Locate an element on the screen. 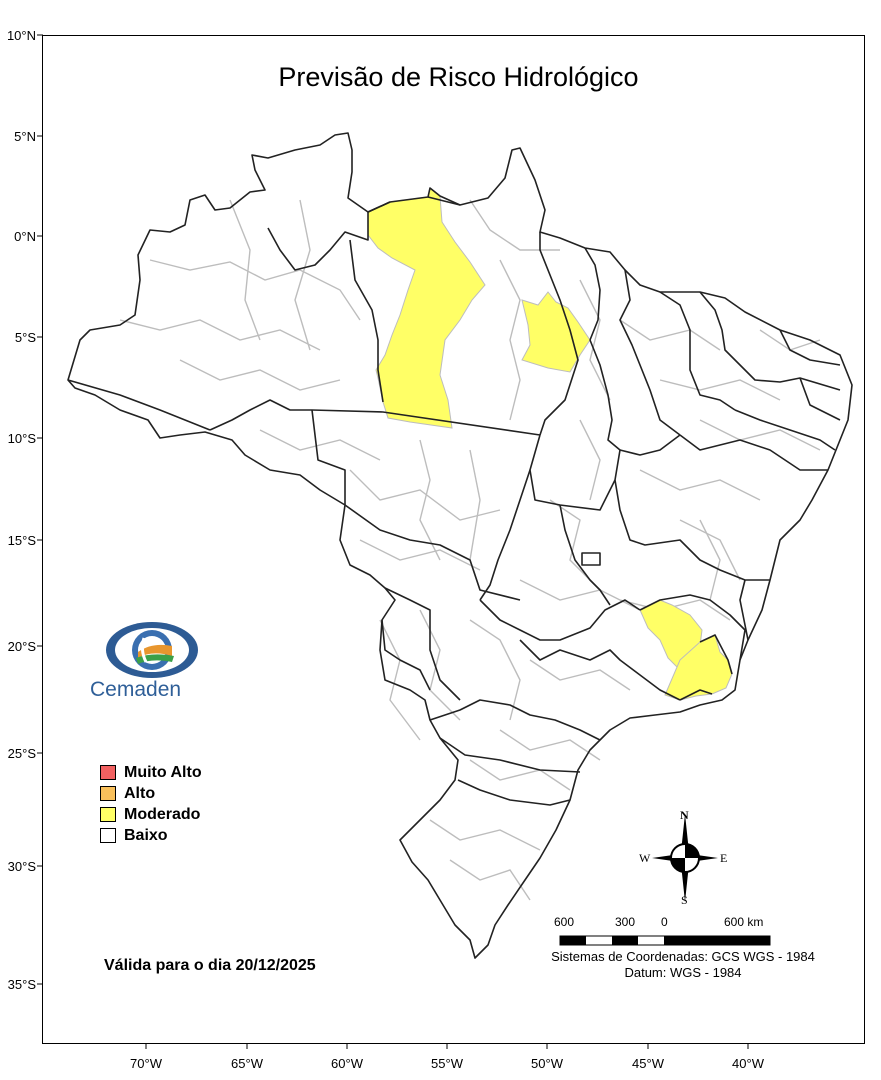  lat-label: 5°N is located at coordinates (25, 136).